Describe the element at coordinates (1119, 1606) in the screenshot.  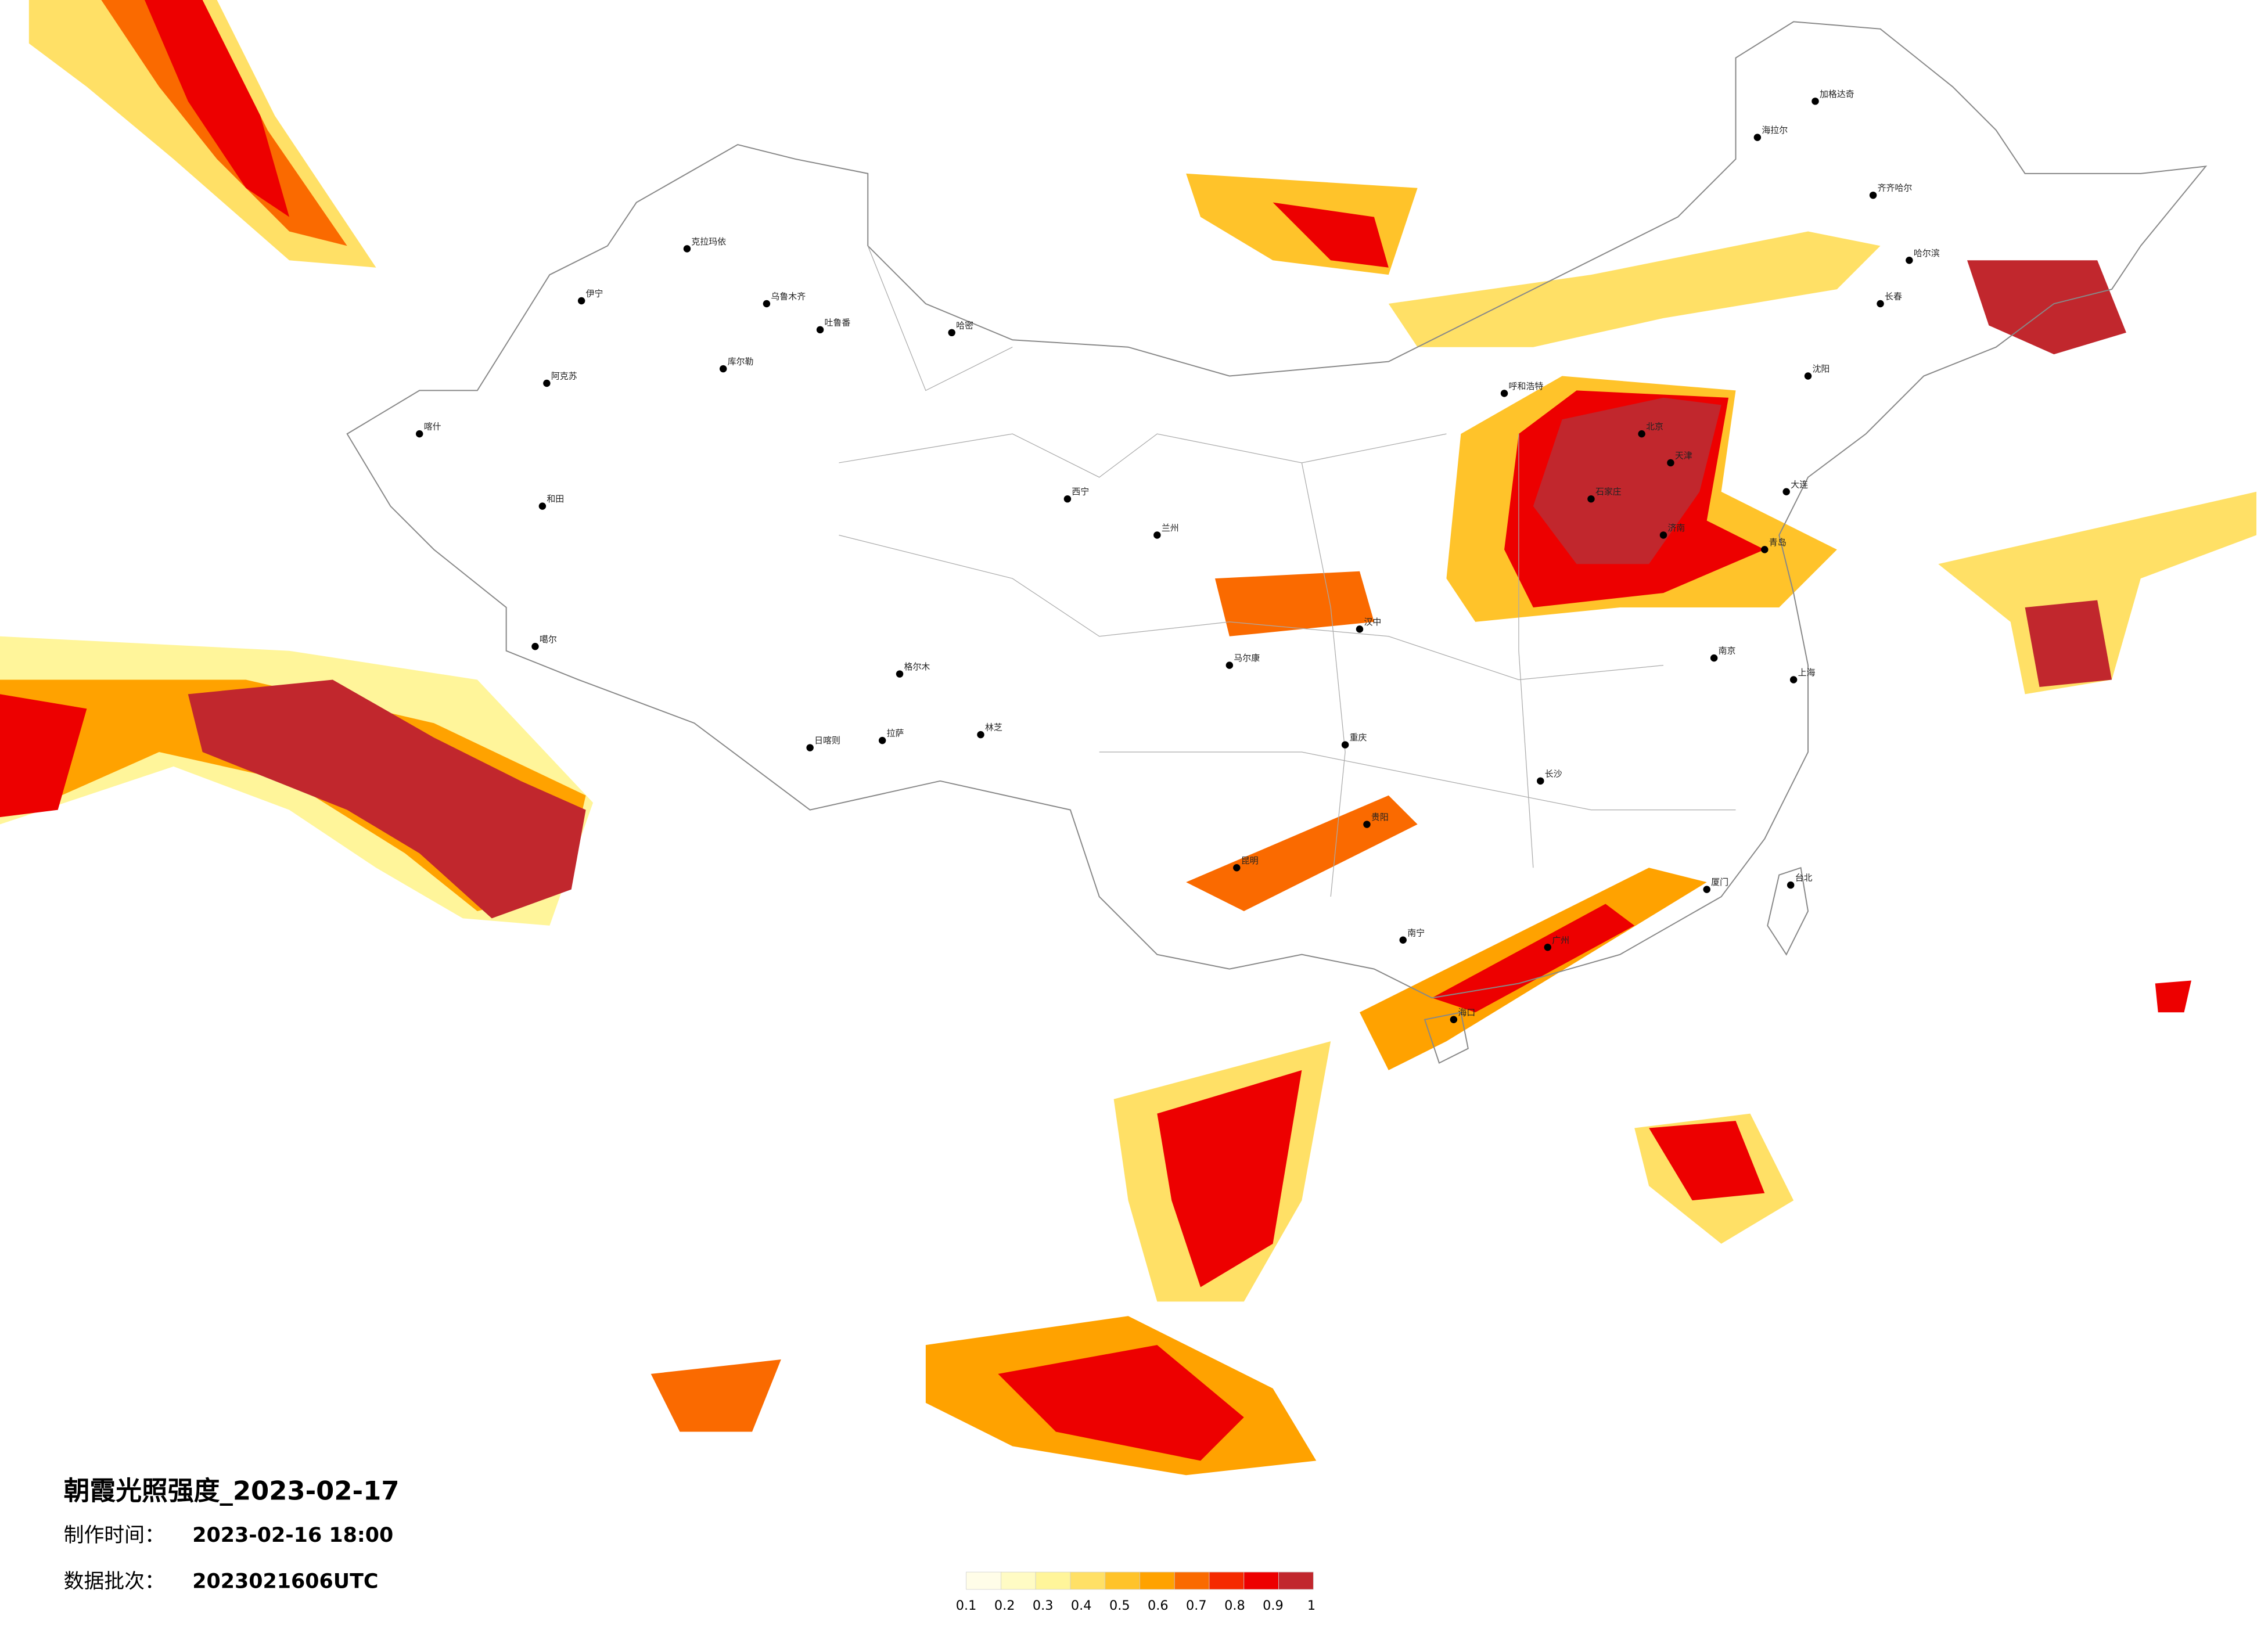
I see `legend-tick-label: 0.5` at that location.